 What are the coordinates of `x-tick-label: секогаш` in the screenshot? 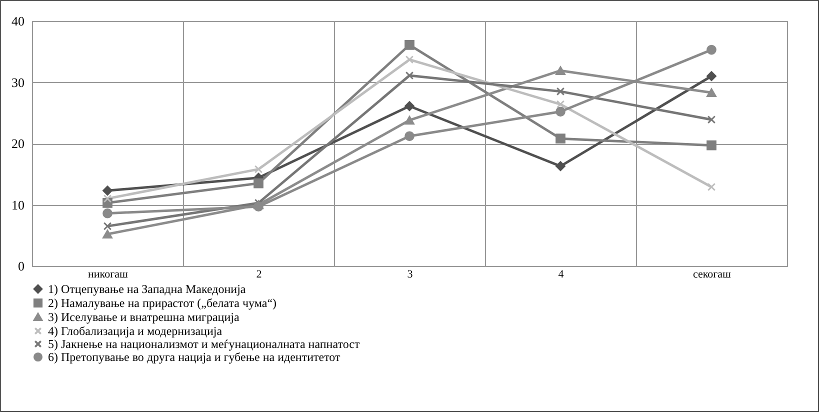 It's located at (712, 274).